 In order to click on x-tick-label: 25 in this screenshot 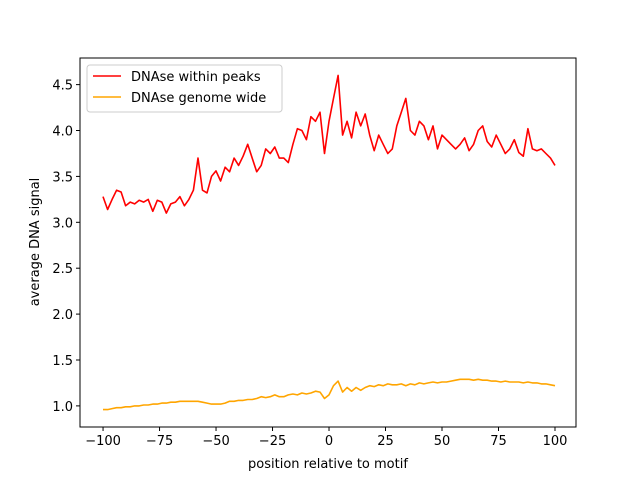, I will do `click(385, 441)`.